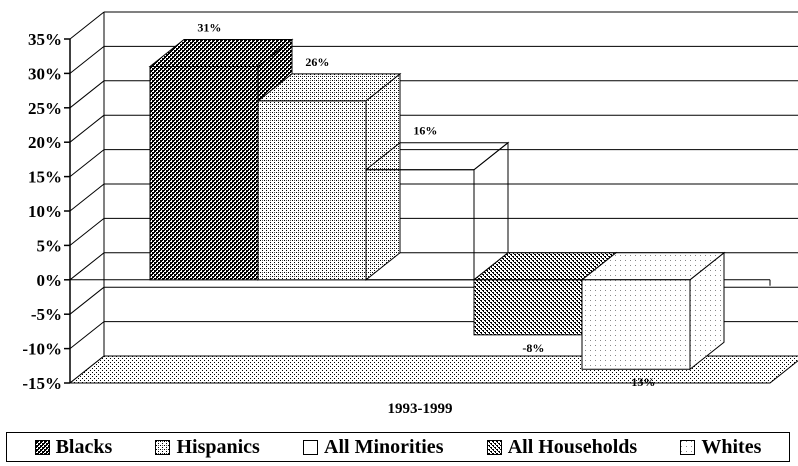  What do you see at coordinates (45, 108) in the screenshot?
I see `y-tick-label: 25%` at bounding box center [45, 108].